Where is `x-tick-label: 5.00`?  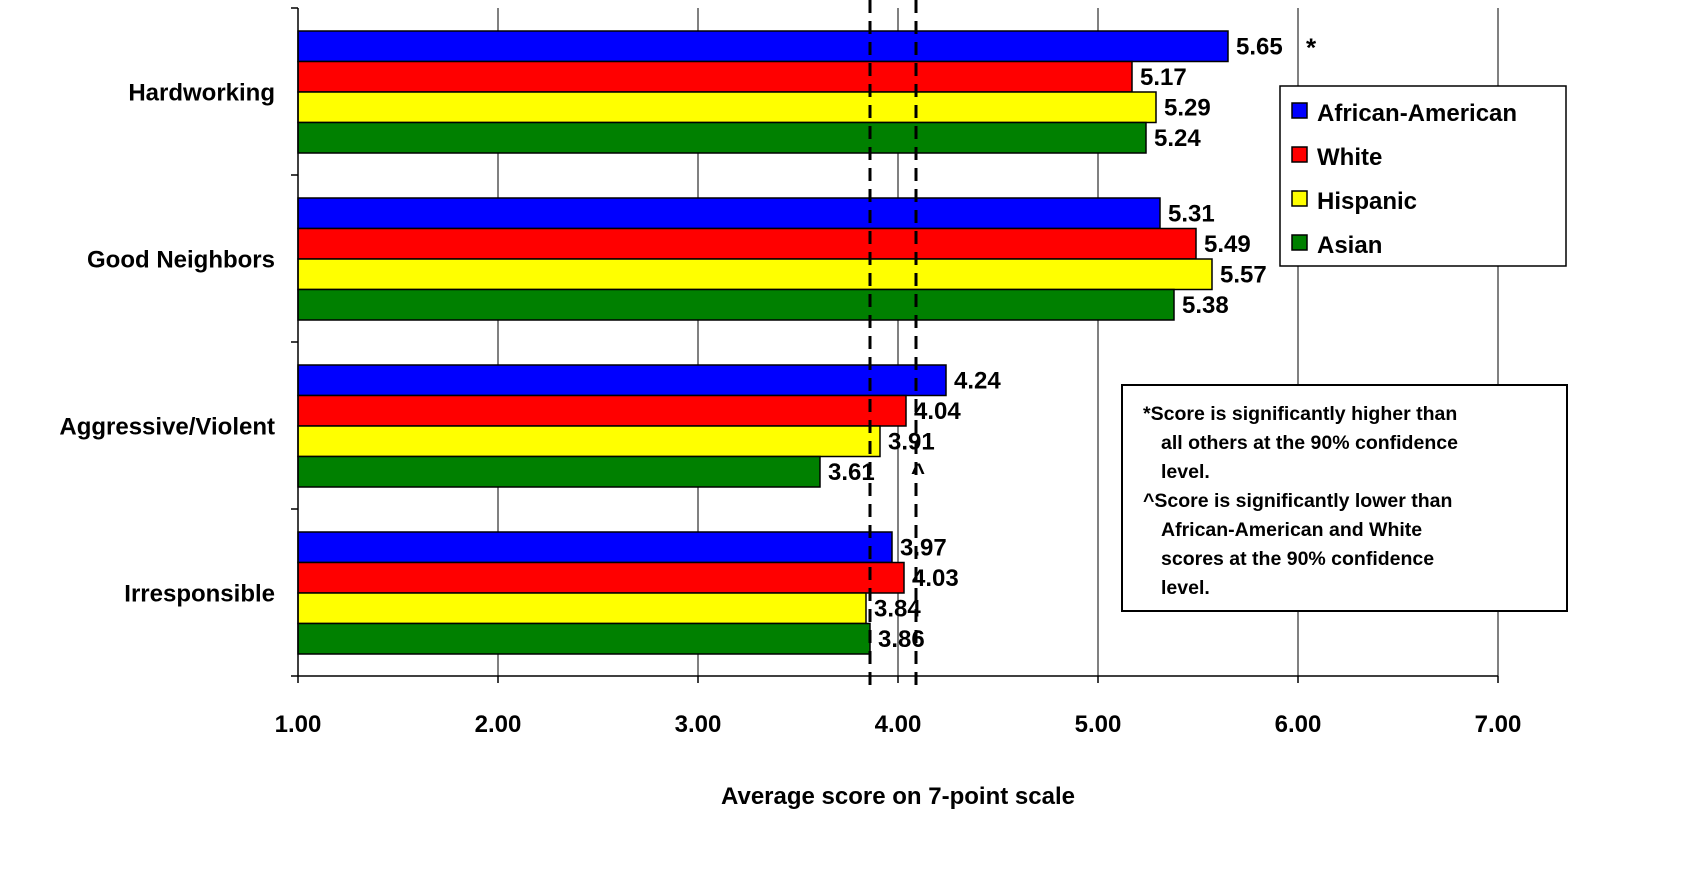 x-tick-label: 5.00 is located at coordinates (1098, 724).